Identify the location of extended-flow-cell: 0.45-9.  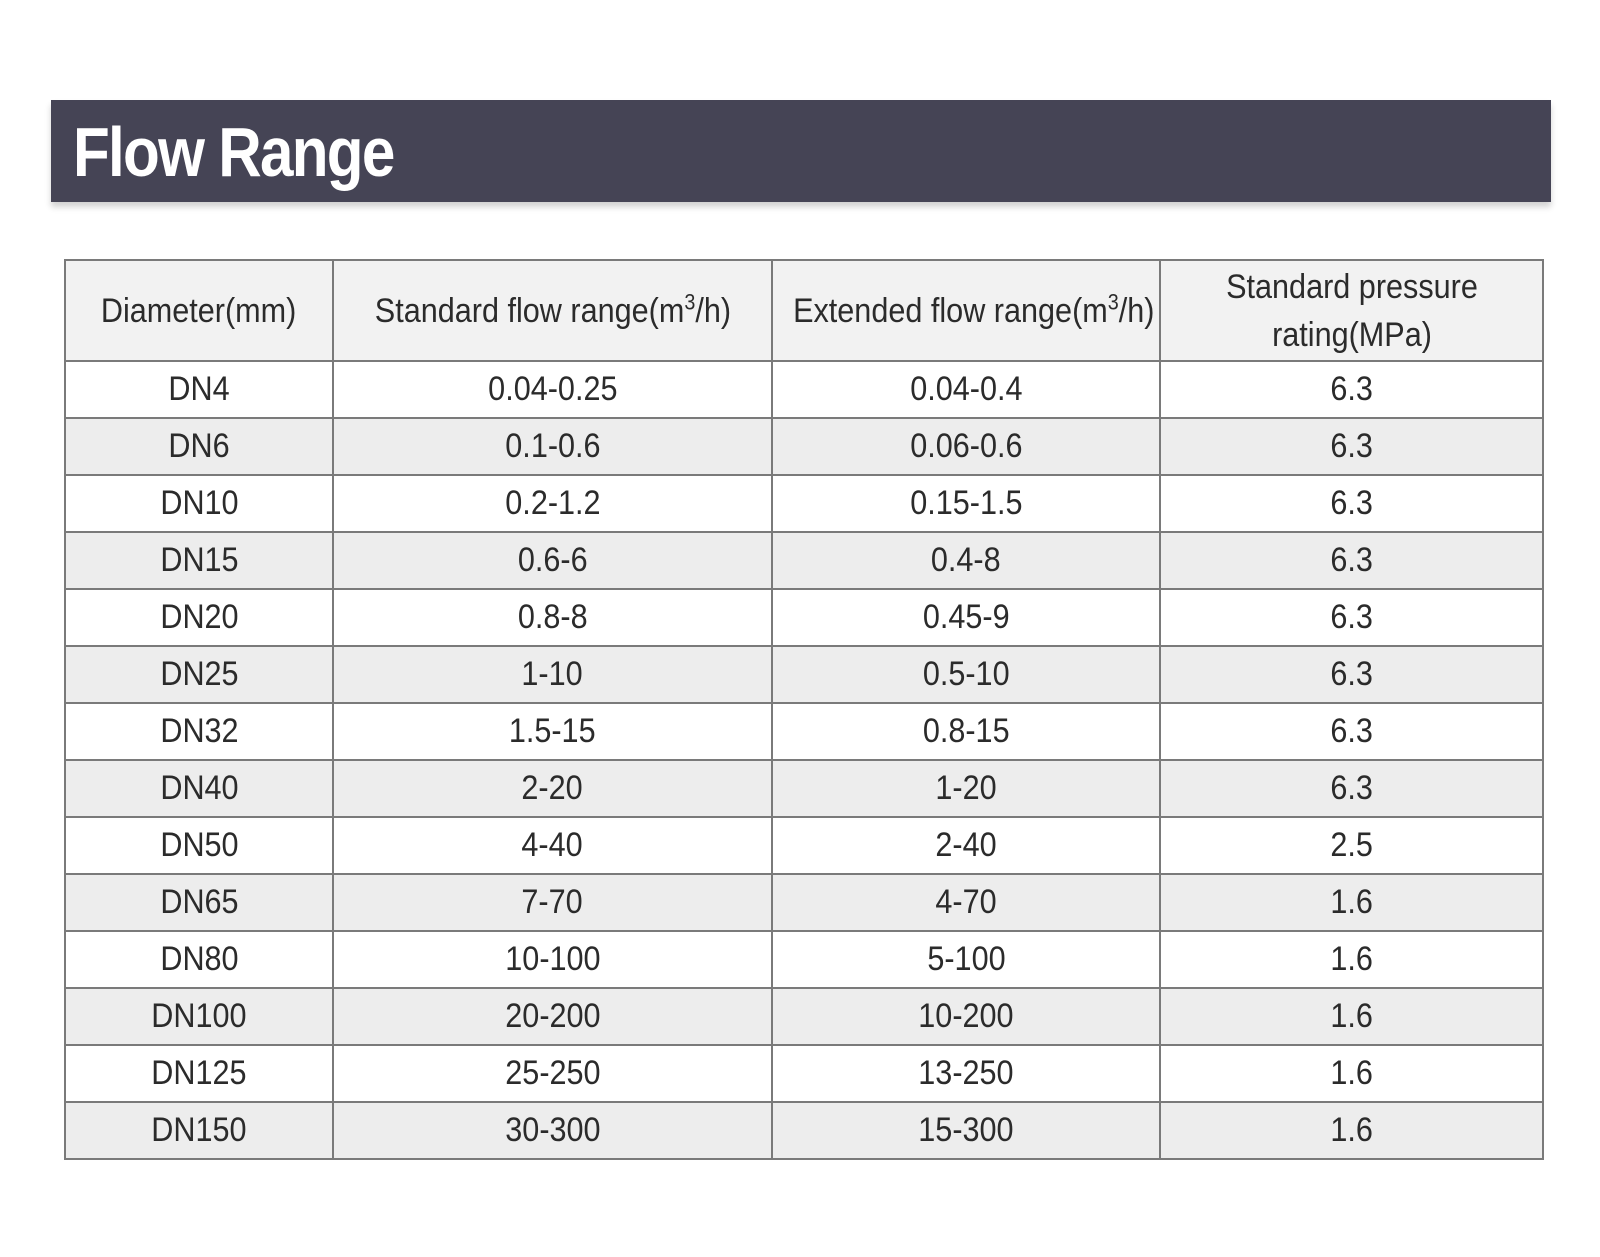
(966, 617).